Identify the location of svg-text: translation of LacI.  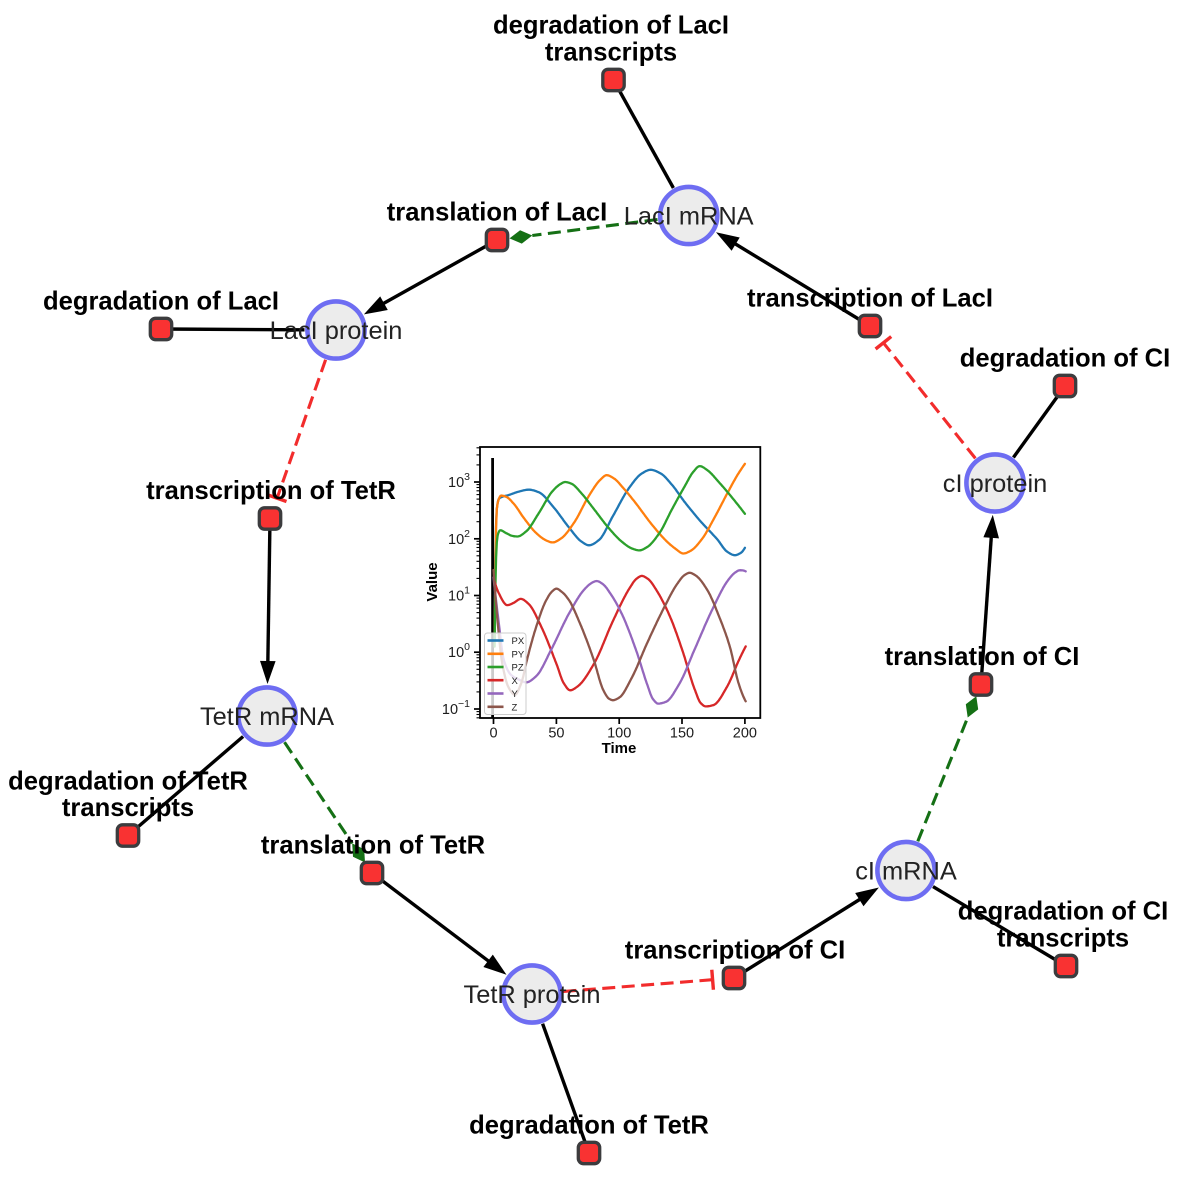
(497, 212).